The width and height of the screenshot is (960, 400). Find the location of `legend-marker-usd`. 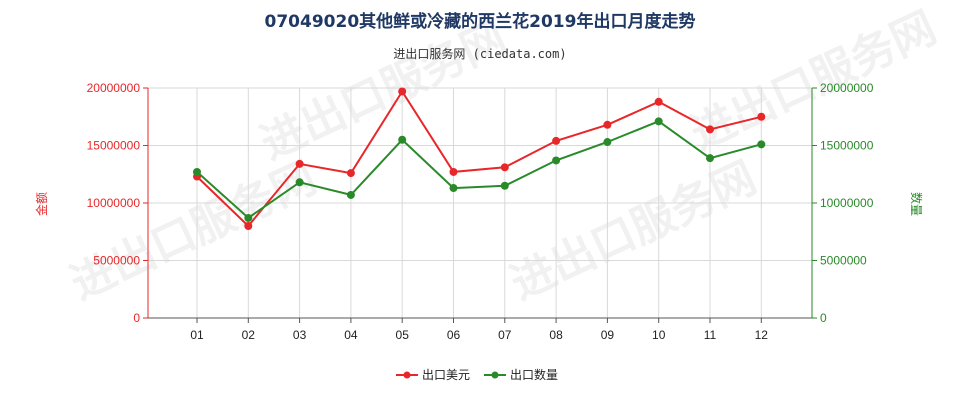

legend-marker-usd is located at coordinates (407, 375).